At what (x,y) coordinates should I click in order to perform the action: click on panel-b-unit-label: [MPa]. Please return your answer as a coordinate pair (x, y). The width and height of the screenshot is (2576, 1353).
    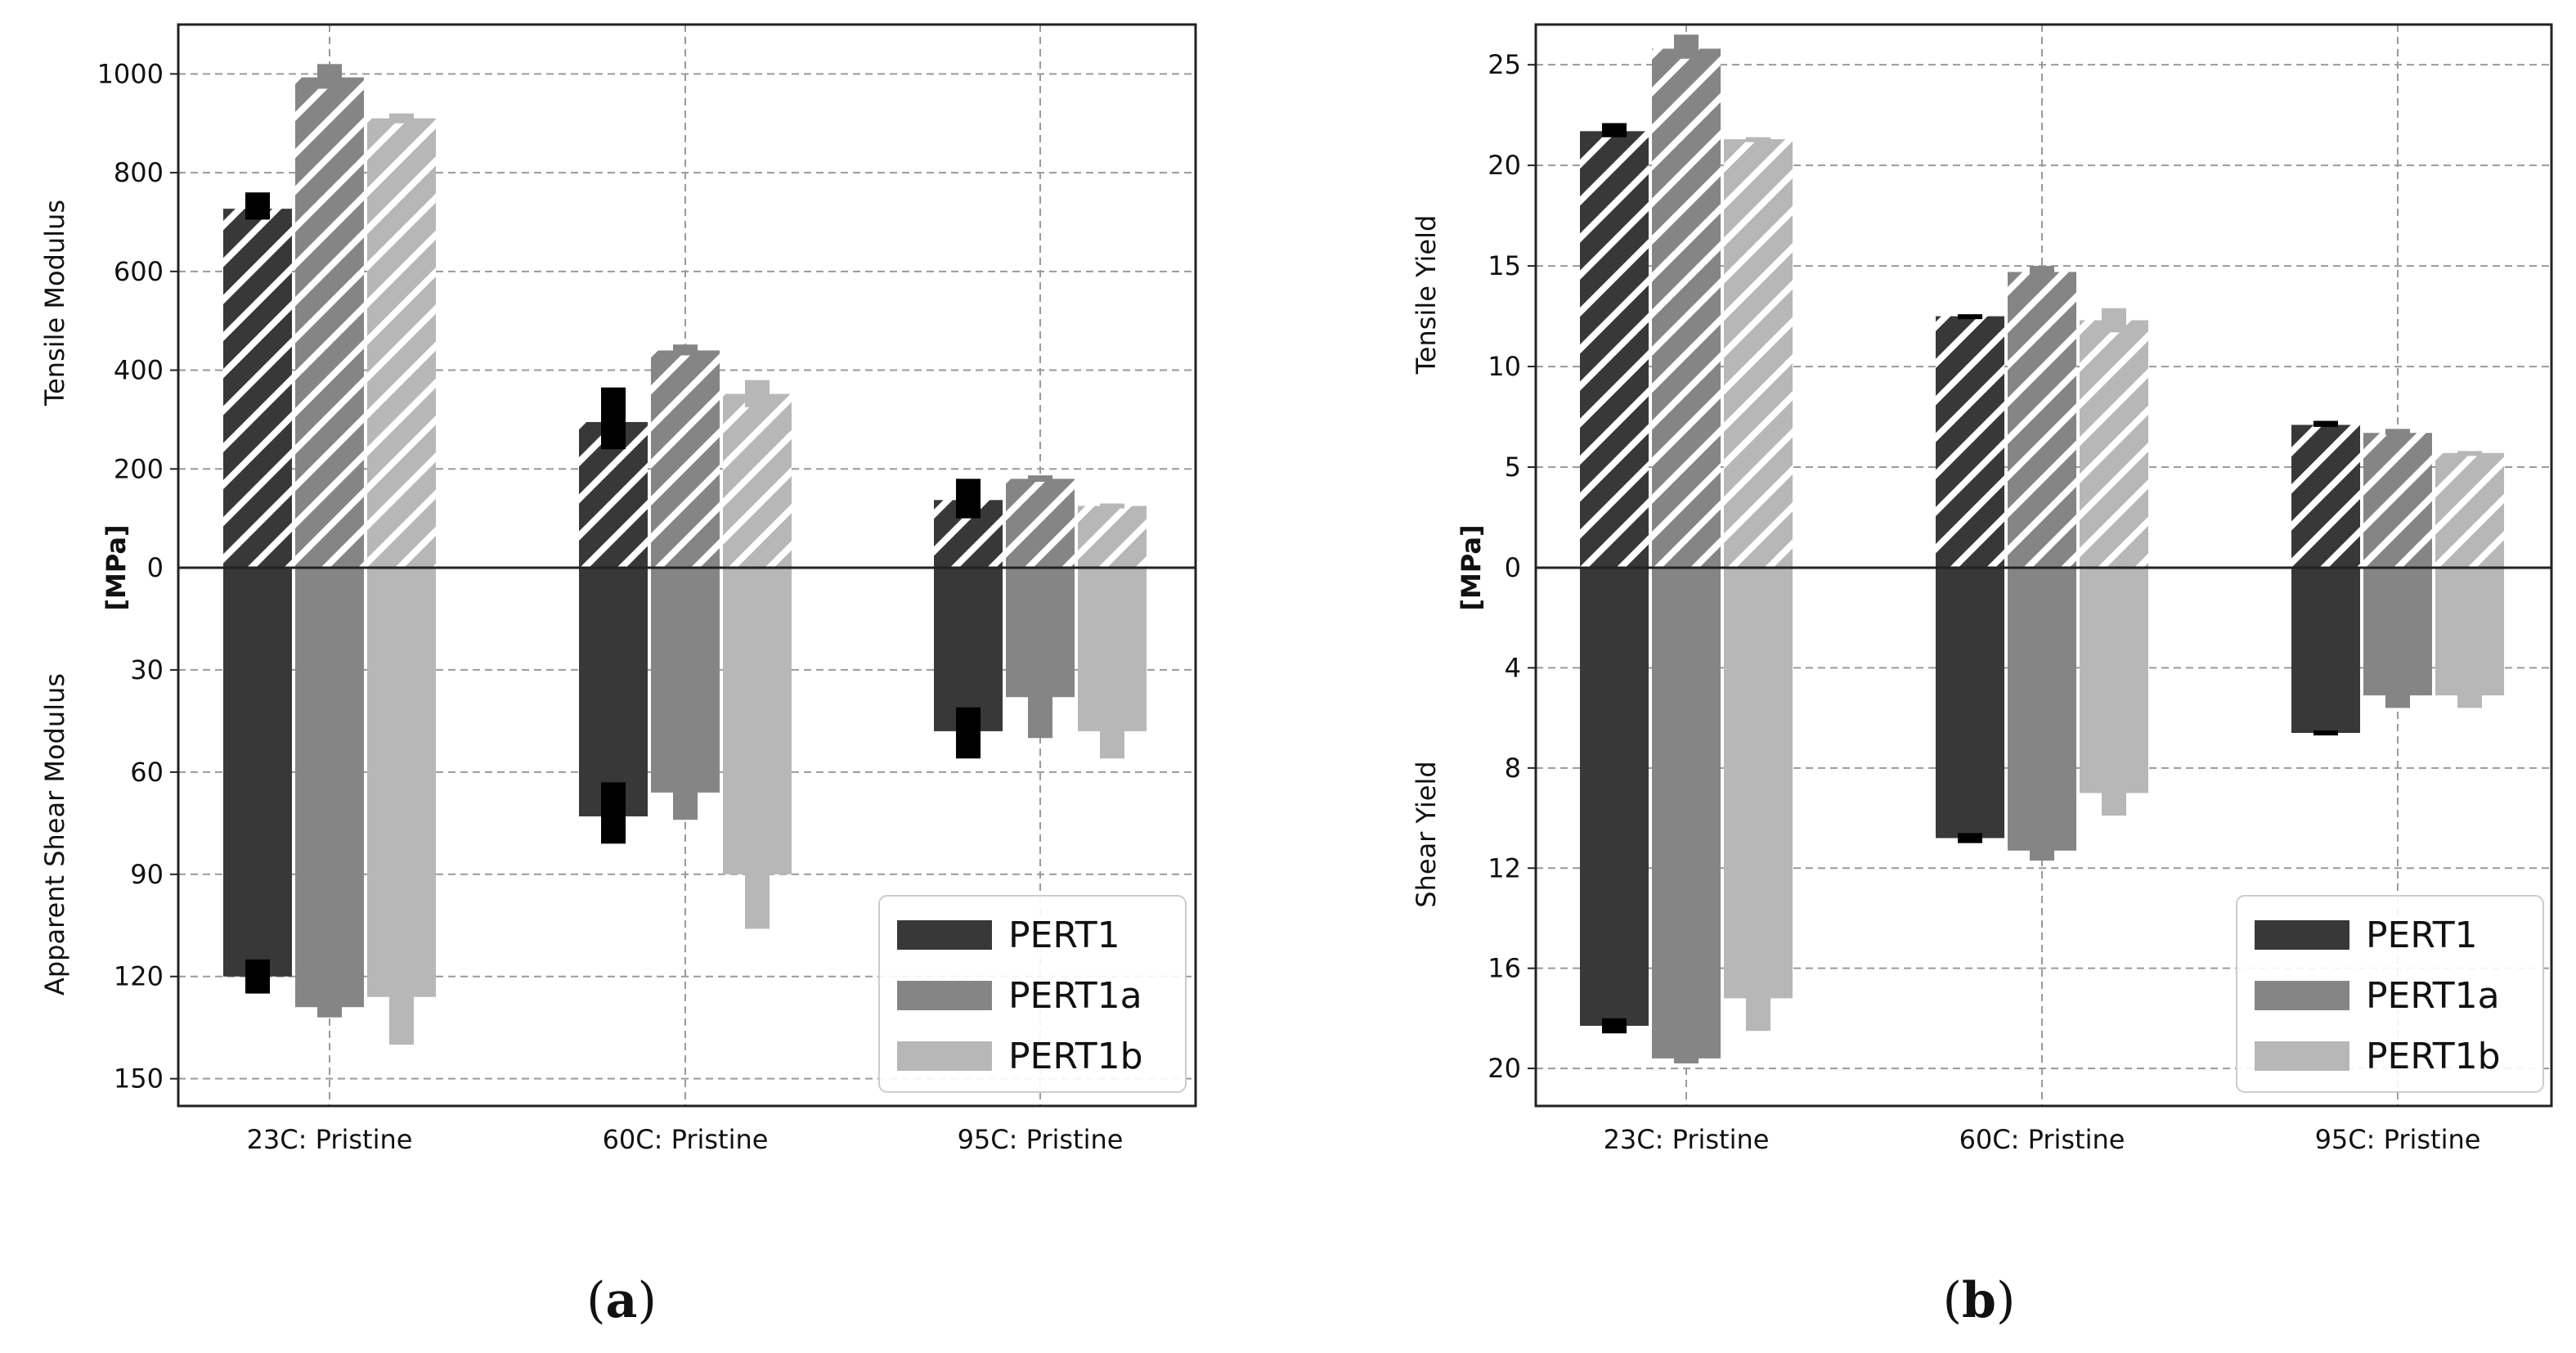
    Looking at the image, I should click on (1471, 567).